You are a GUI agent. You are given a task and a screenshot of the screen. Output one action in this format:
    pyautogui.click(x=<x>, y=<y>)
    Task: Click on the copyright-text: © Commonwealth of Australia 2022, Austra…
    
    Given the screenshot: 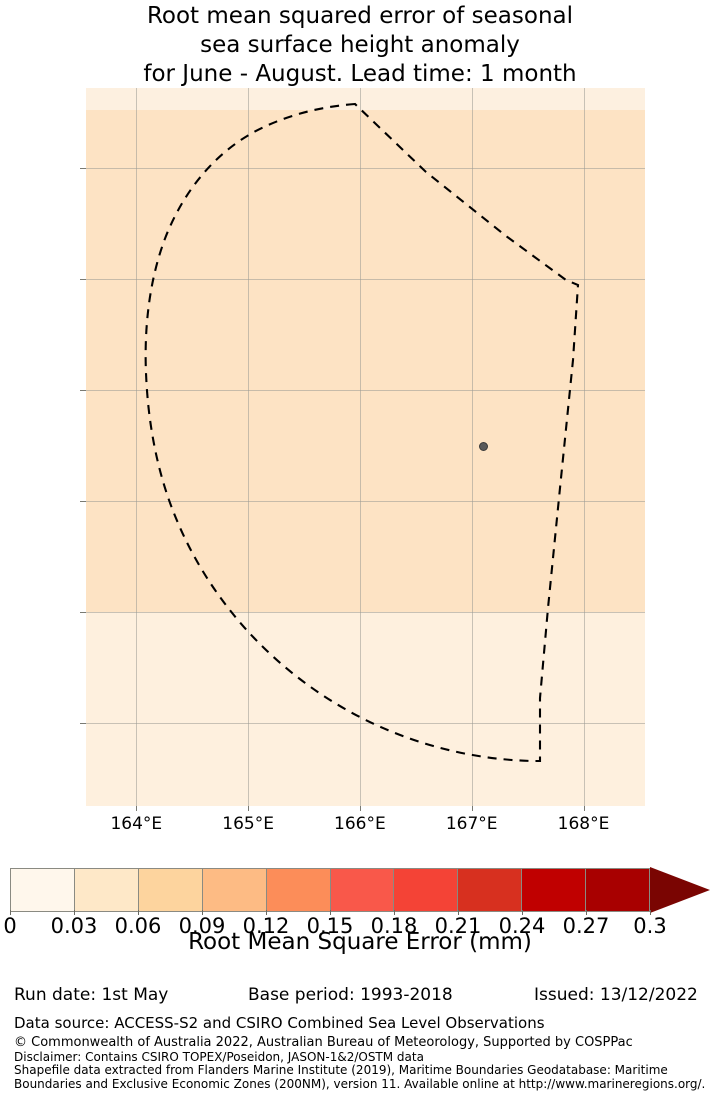 What is the action you would take?
    pyautogui.click(x=323, y=1042)
    